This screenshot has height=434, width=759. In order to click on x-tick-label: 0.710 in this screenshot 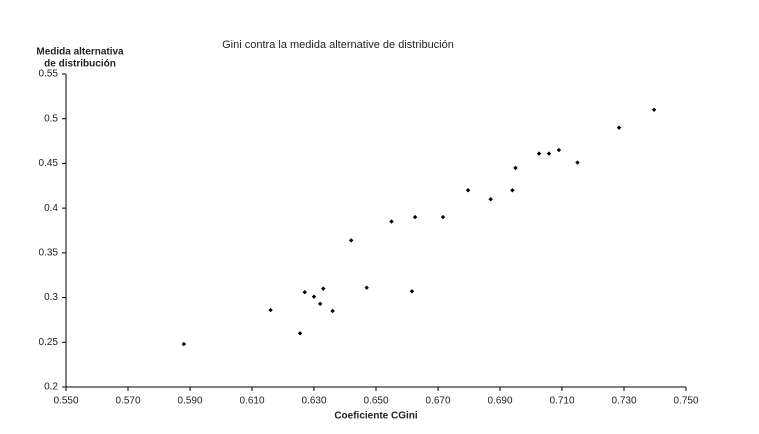, I will do `click(561, 401)`.